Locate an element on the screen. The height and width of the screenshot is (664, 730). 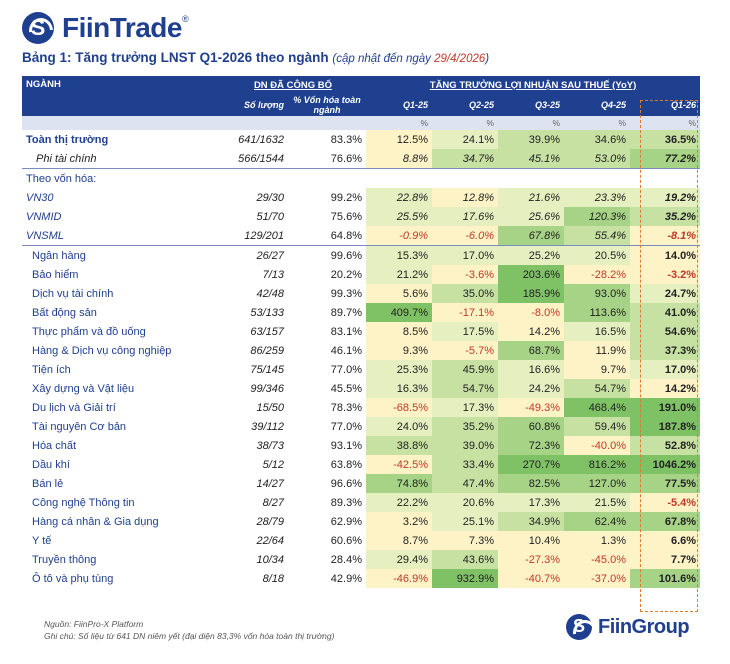
growth-cell-q2: 34.7% is located at coordinates (465, 159).